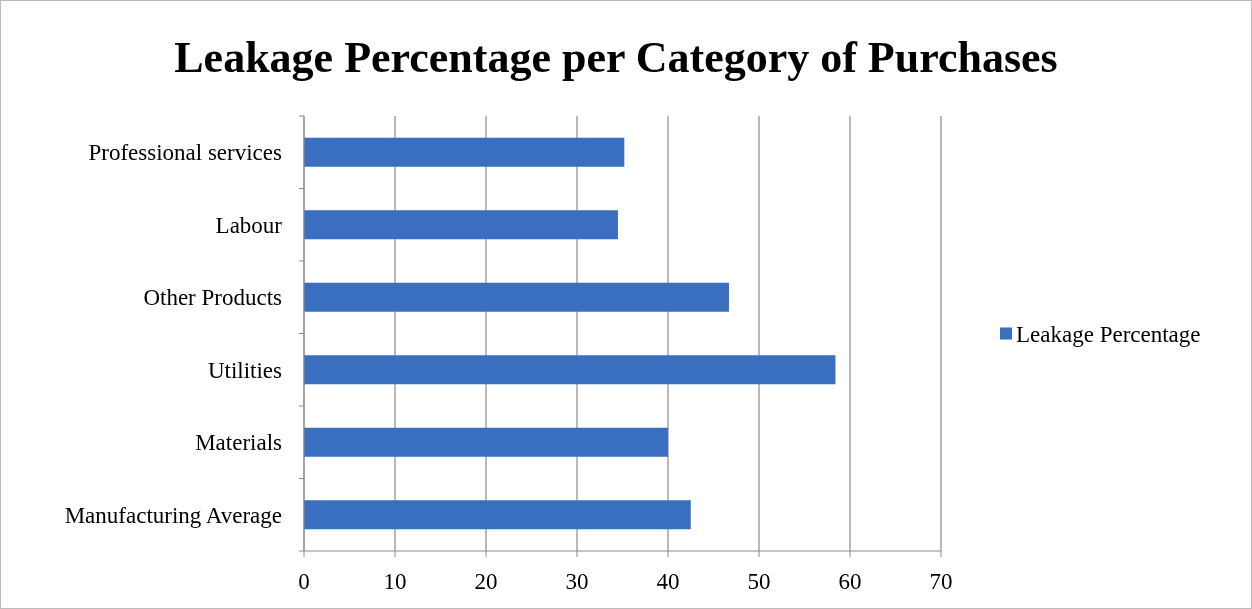 The image size is (1252, 609). I want to click on y-tick-label: Materials, so click(239, 443).